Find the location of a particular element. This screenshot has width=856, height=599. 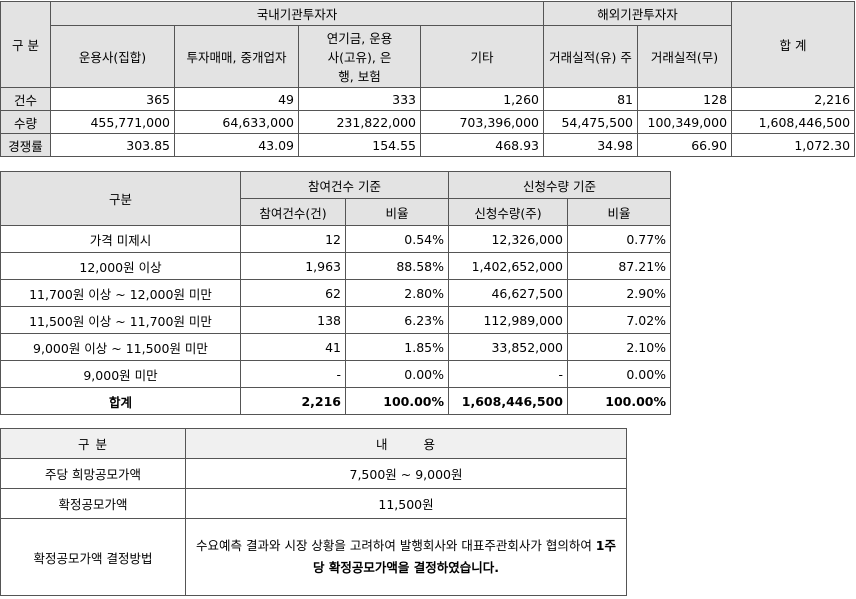

cell: 7,500원 ~ 9,000원 is located at coordinates (406, 473).